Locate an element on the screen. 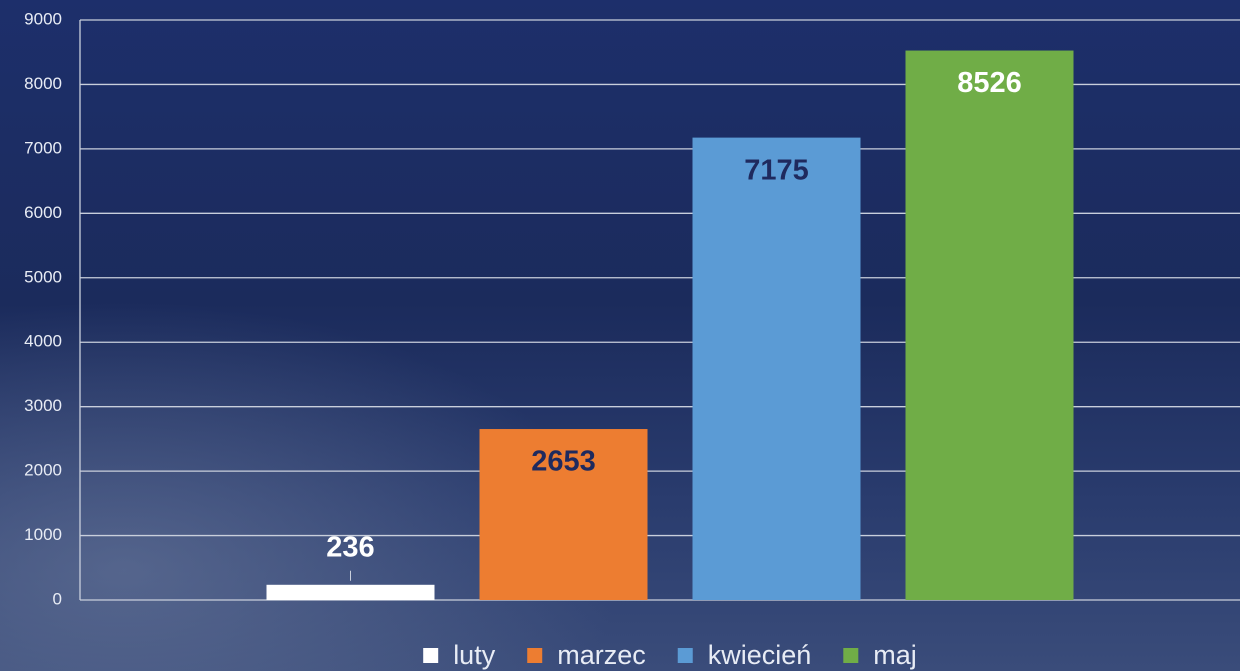 Image resolution: width=1240 pixels, height=671 pixels. data-label: 236 is located at coordinates (350, 547).